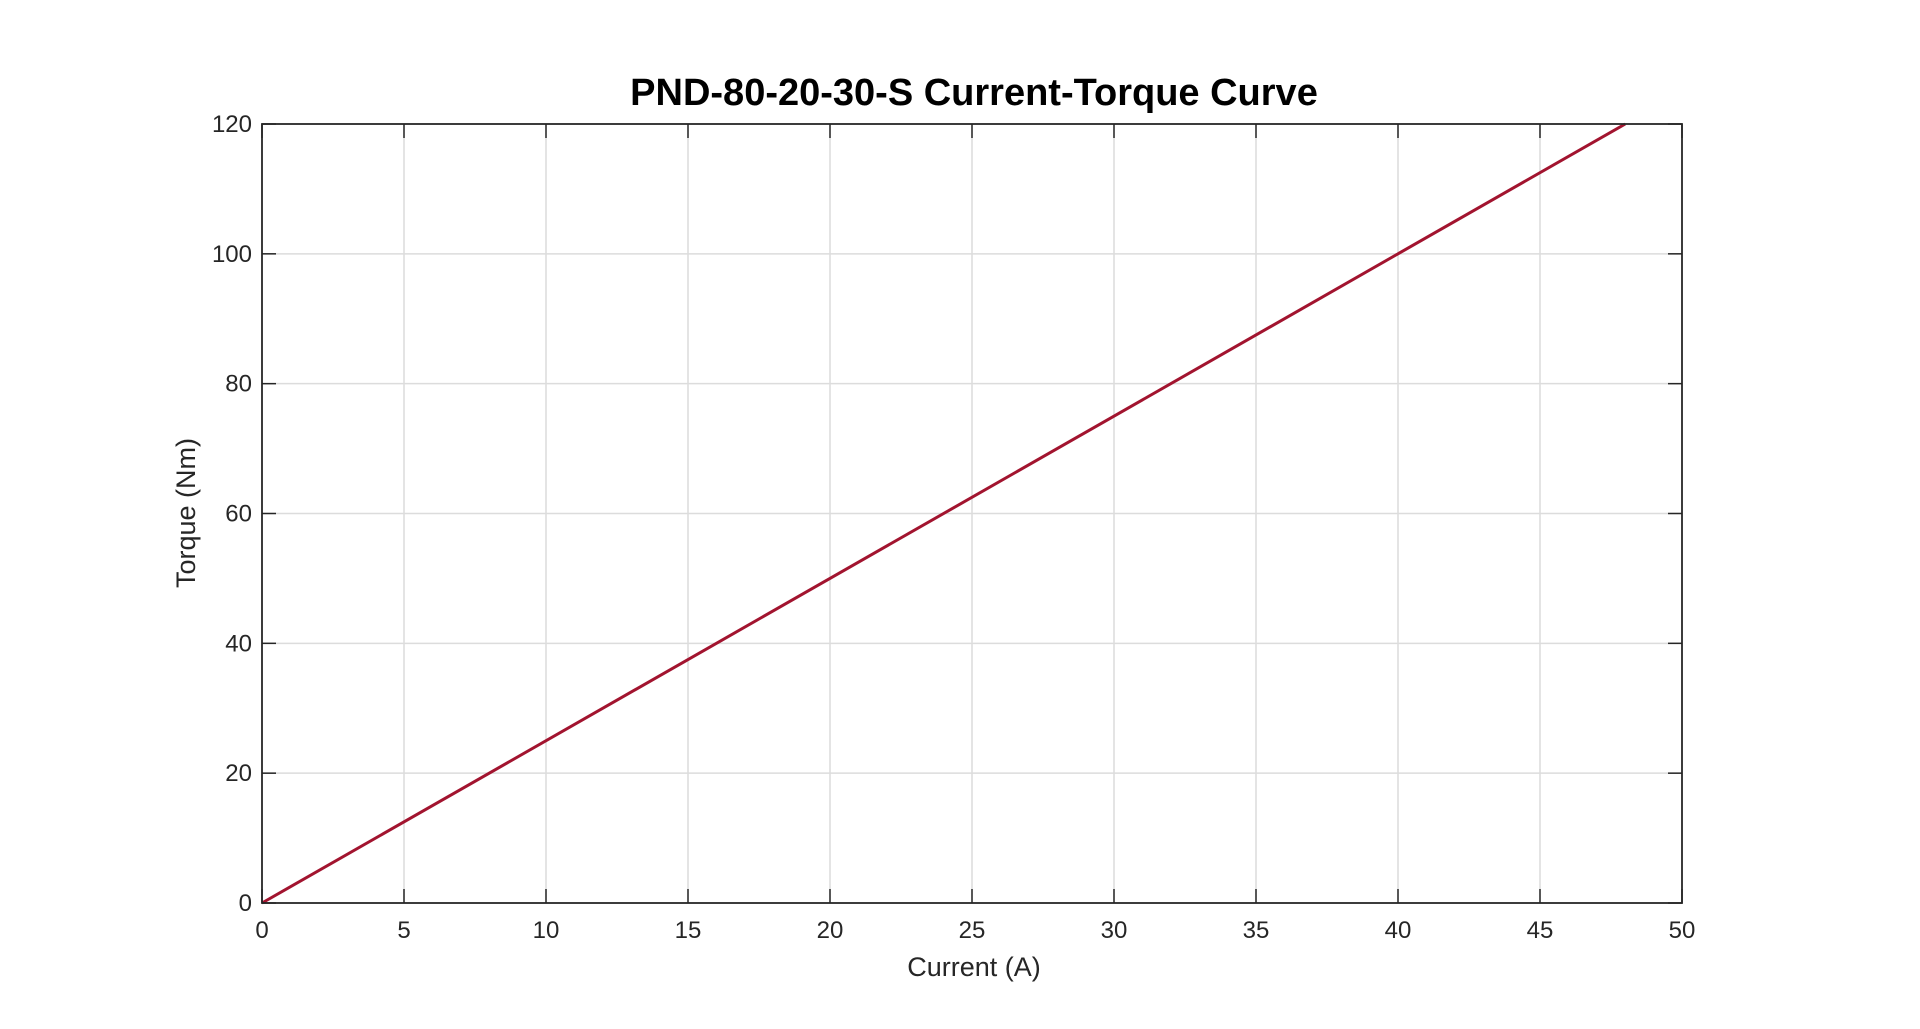 The image size is (1920, 1029). I want to click on x-axis-label: Current (A), so click(974, 967).